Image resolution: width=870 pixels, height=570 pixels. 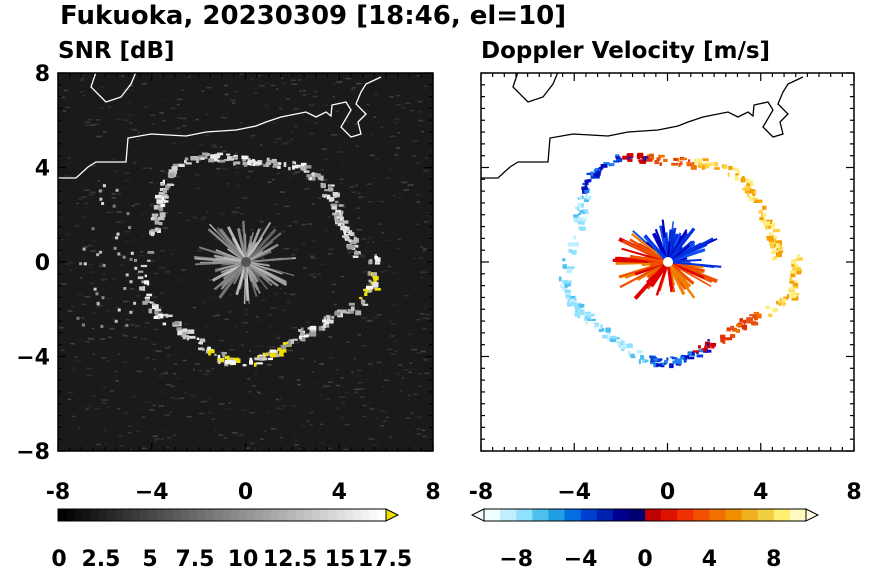 What do you see at coordinates (339, 492) in the screenshot?
I see `snr-x-tick-label: 4` at bounding box center [339, 492].